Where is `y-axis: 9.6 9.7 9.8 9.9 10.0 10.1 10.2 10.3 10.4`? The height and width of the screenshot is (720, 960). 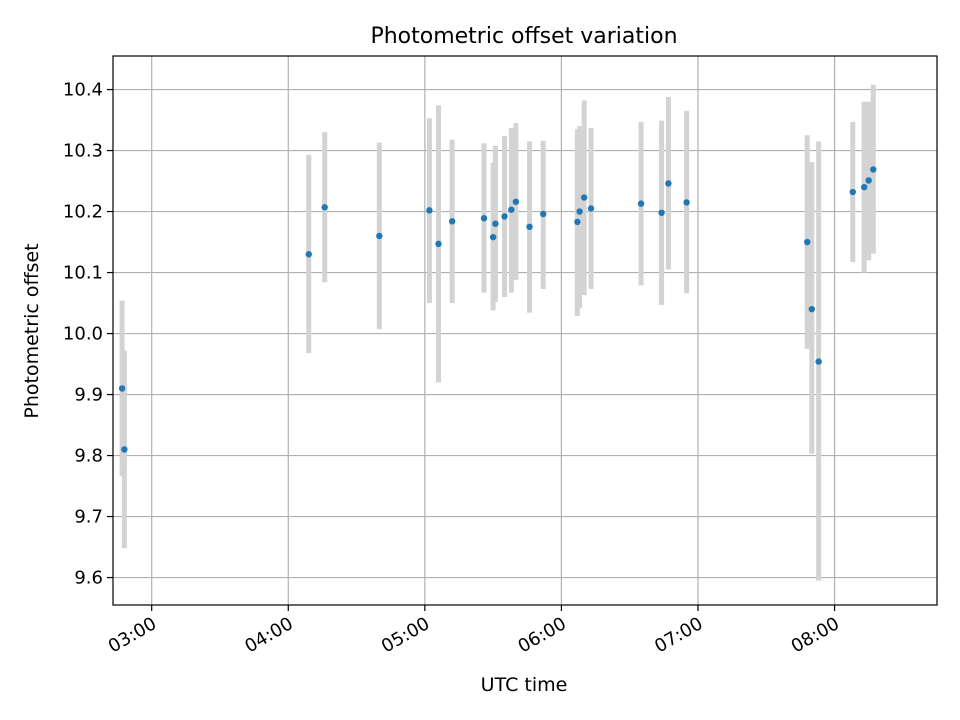
y-axis: 9.6 9.7 9.8 9.9 10.0 10.1 10.2 10.3 10.4 is located at coordinates (88, 334).